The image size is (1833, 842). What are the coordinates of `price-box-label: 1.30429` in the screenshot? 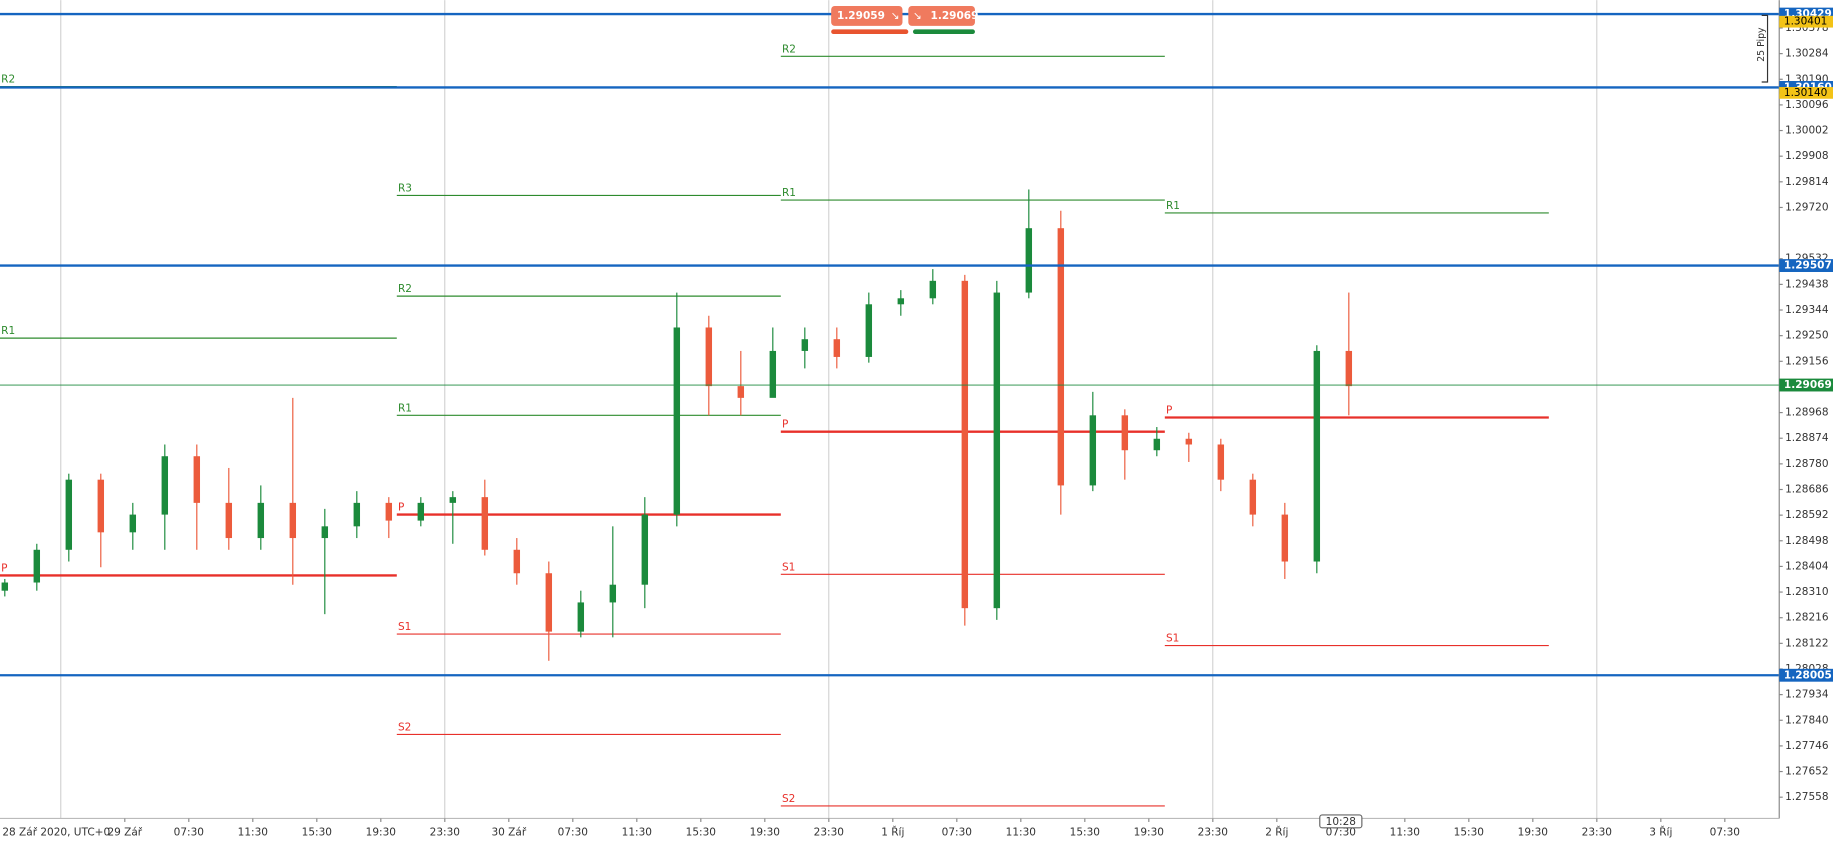 It's located at (1808, 14).